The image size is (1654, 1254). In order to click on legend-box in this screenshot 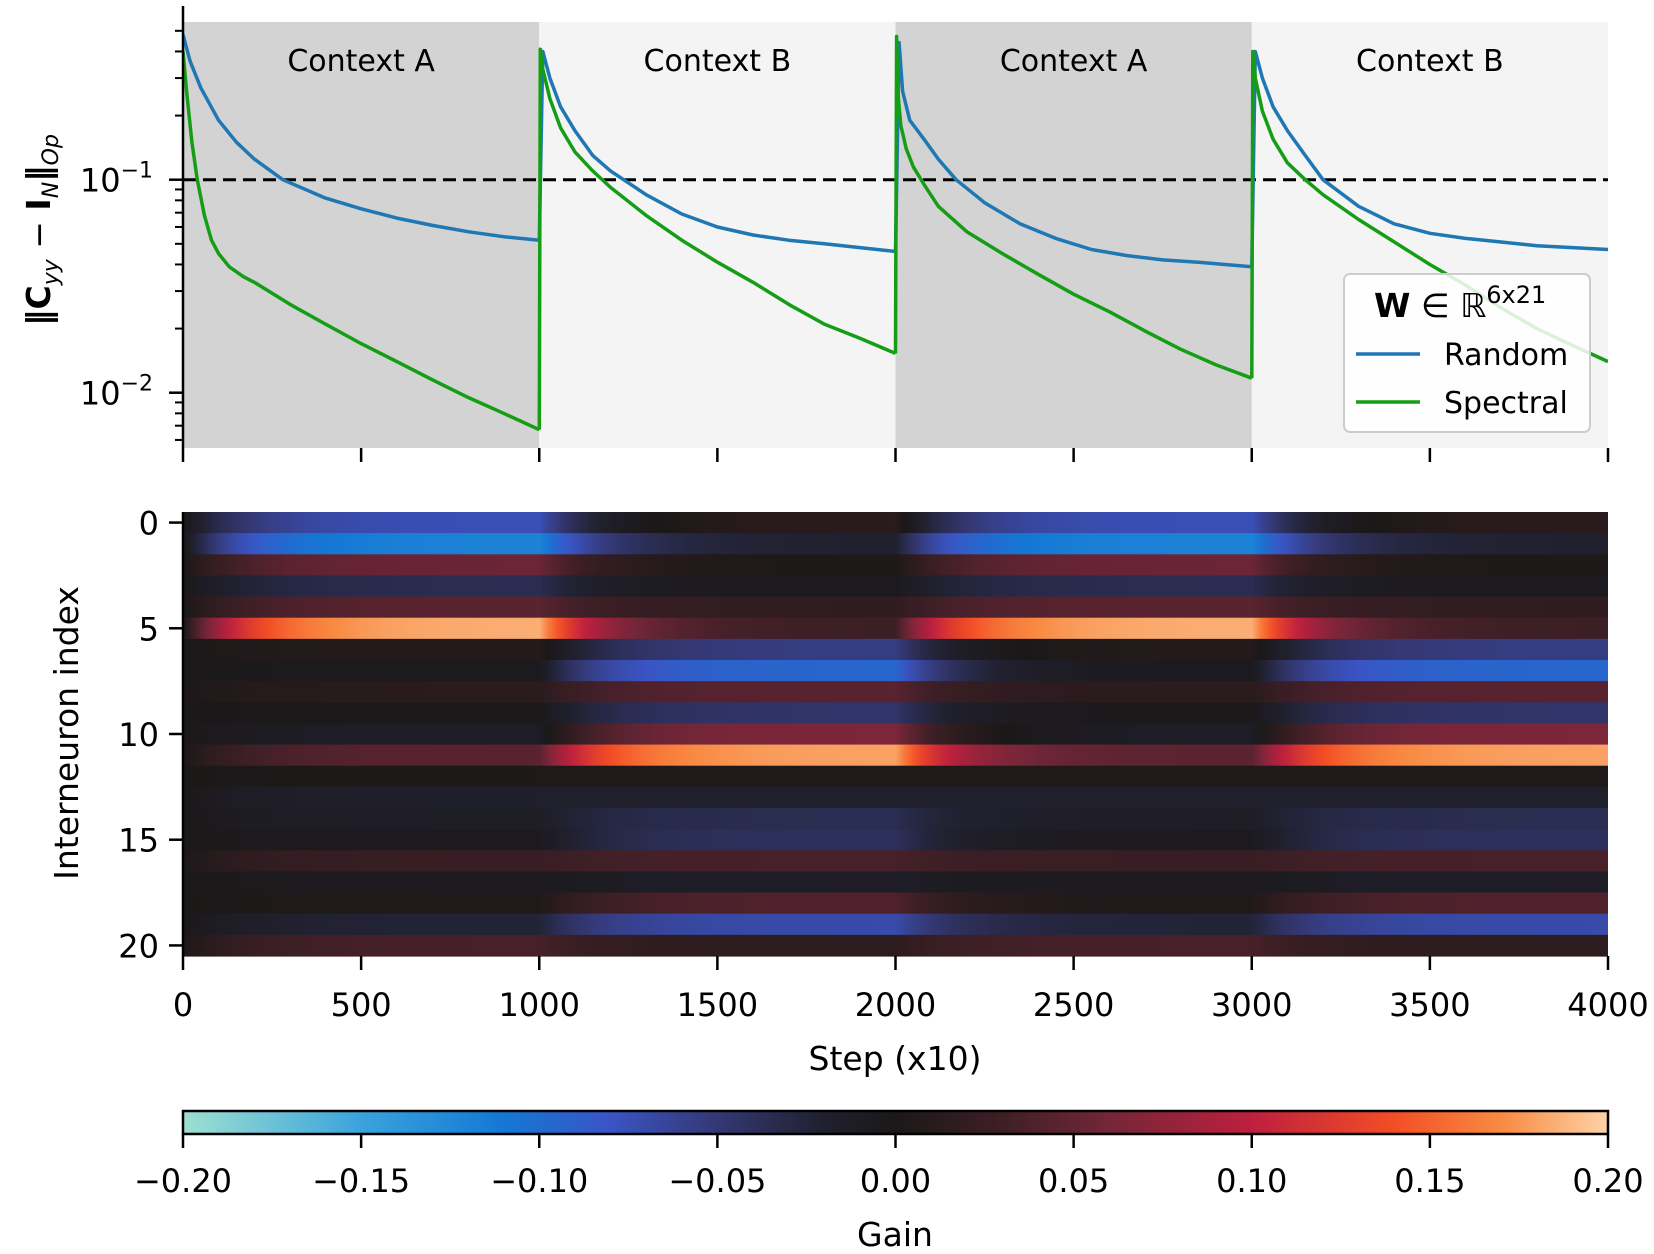, I will do `click(1467, 353)`.